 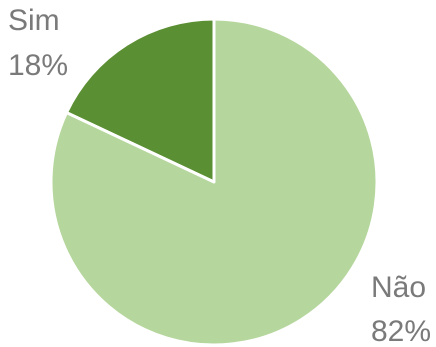 I want to click on slice-label-sim-value: 18%, so click(x=38, y=65).